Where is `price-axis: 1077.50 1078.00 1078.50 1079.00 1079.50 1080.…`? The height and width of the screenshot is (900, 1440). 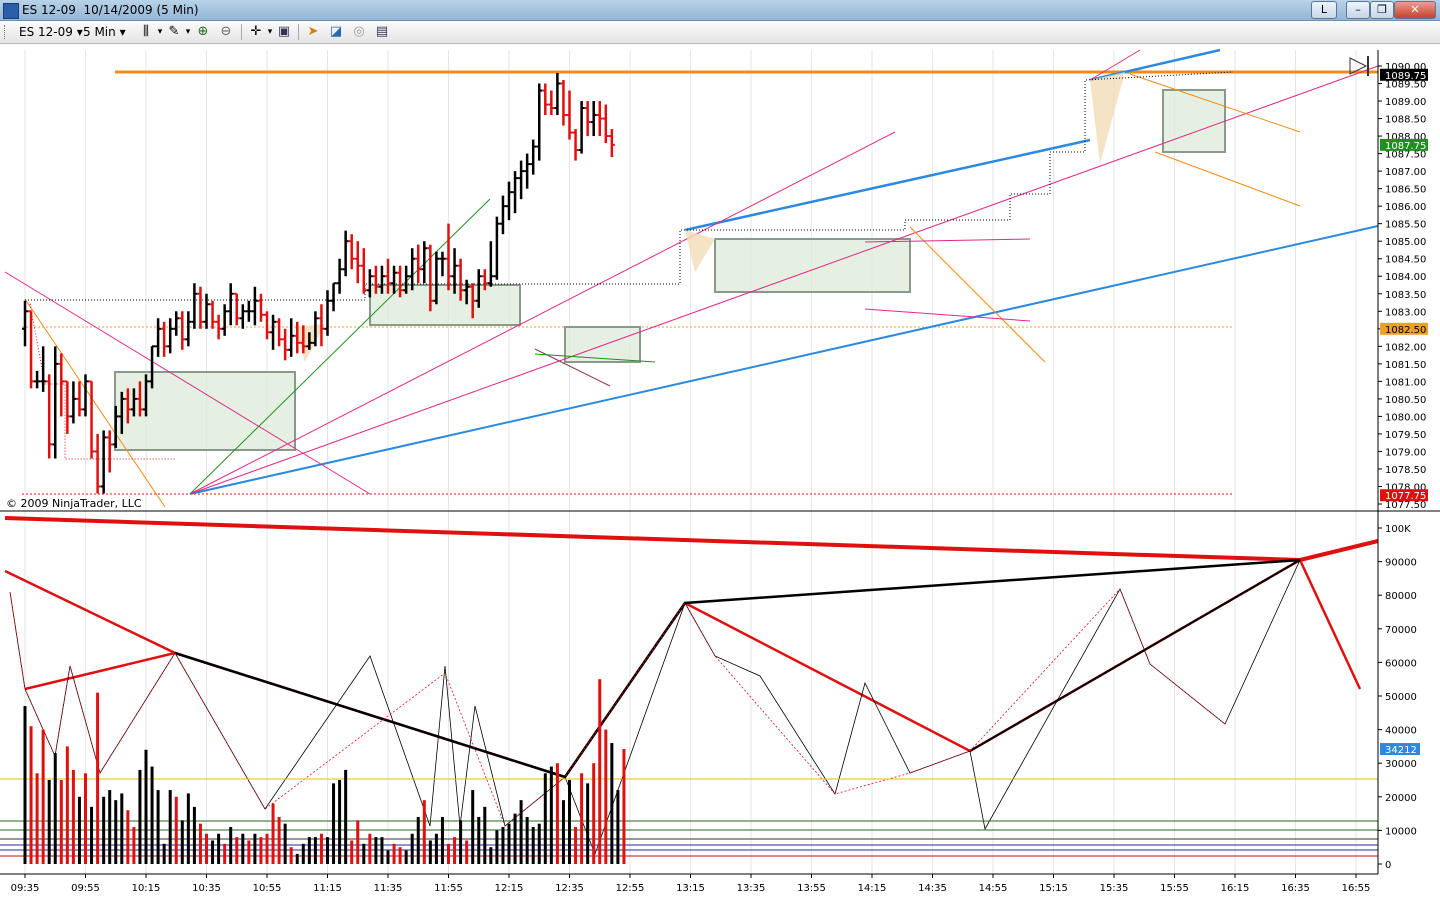 price-axis: 1077.50 1078.00 1078.50 1079.00 1079.50 1080.… is located at coordinates (1402, 286).